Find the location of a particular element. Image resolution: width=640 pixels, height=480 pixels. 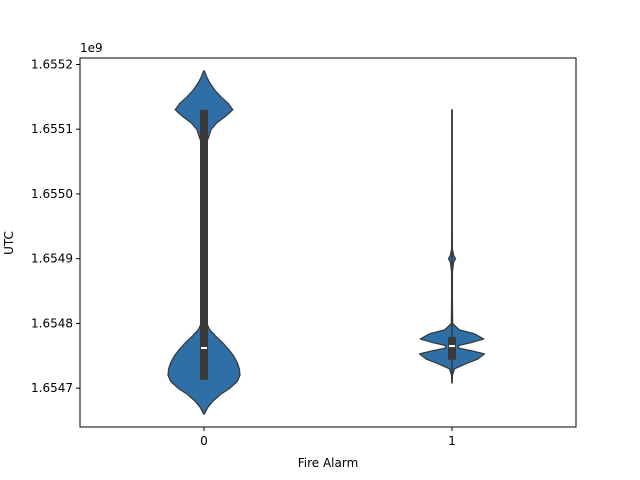

y-tick-label: 1.6552 is located at coordinates (52, 64).